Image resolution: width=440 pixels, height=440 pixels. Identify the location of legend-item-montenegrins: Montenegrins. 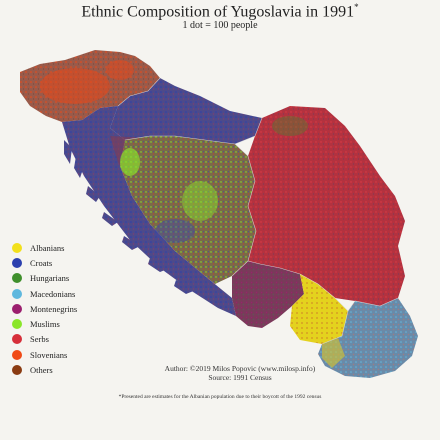
(67, 308).